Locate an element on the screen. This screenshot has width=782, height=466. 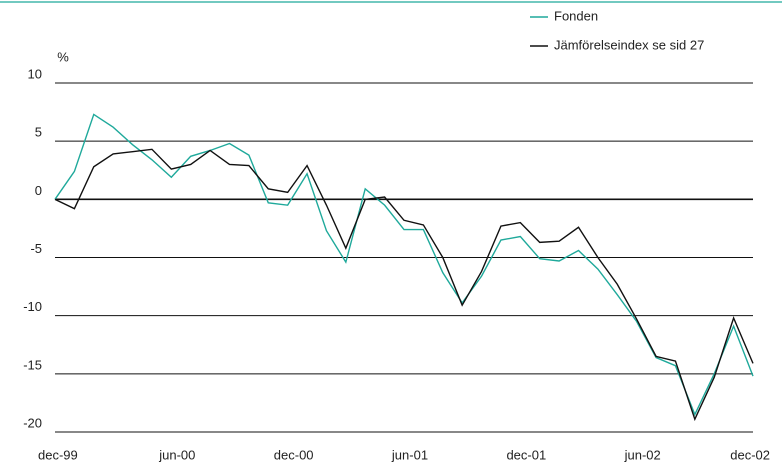
y-tick-label: 0 is located at coordinates (38, 190).